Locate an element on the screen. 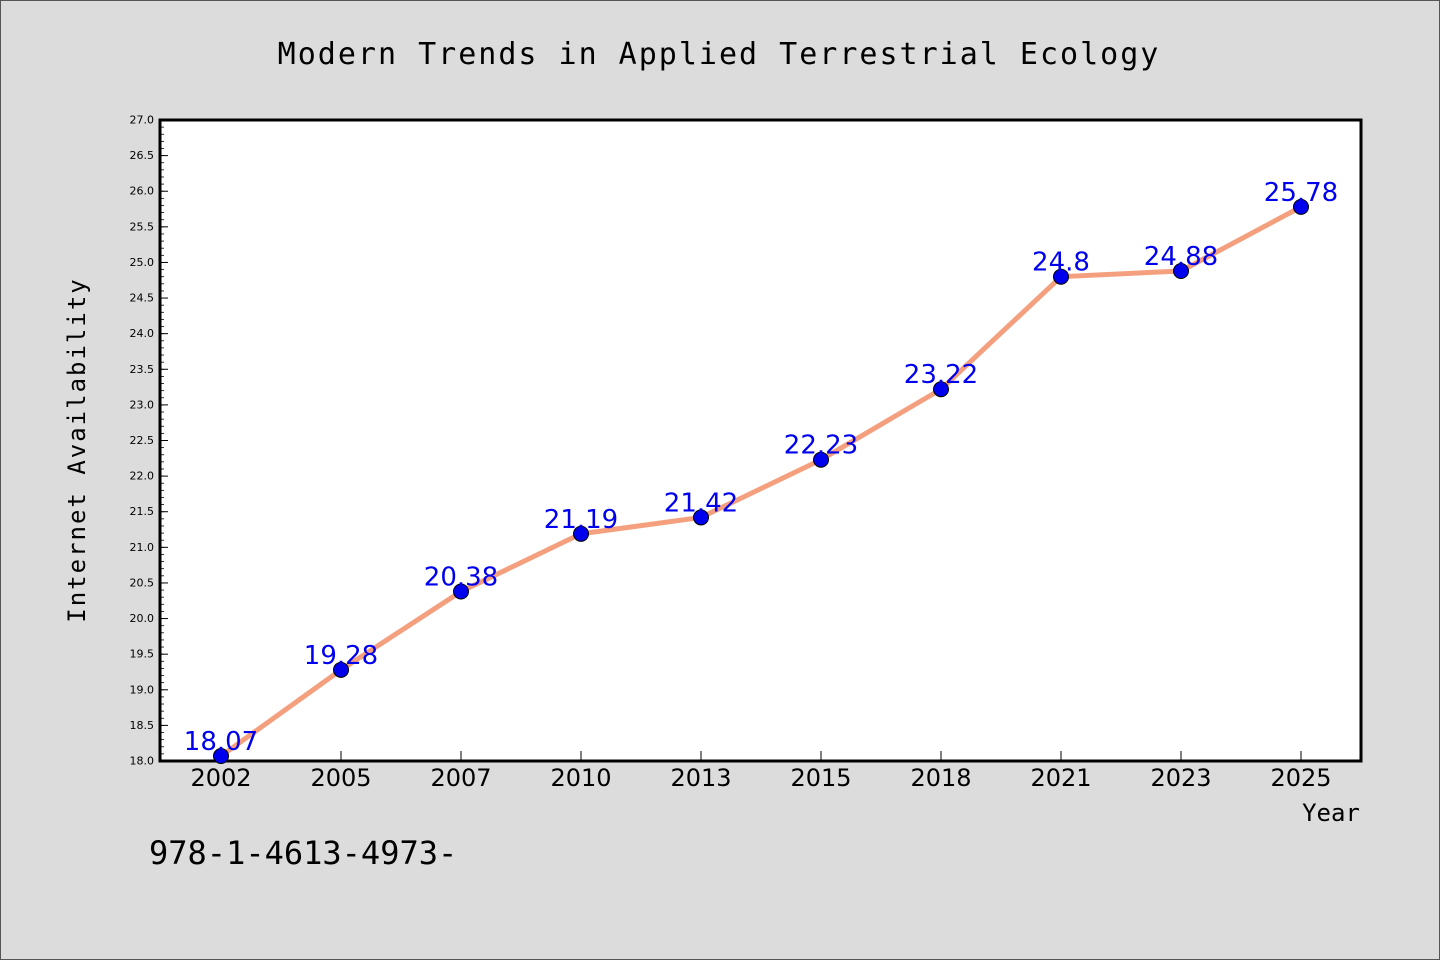 This screenshot has width=1440, height=960. y-tick-label: 20.0 is located at coordinates (142, 618).